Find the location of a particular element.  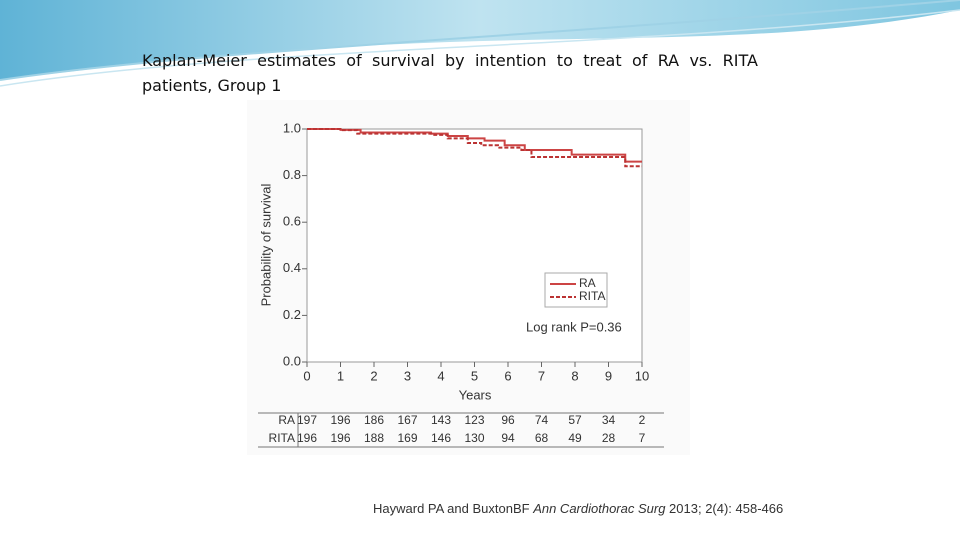

at-risk-count: 68 is located at coordinates (542, 438).